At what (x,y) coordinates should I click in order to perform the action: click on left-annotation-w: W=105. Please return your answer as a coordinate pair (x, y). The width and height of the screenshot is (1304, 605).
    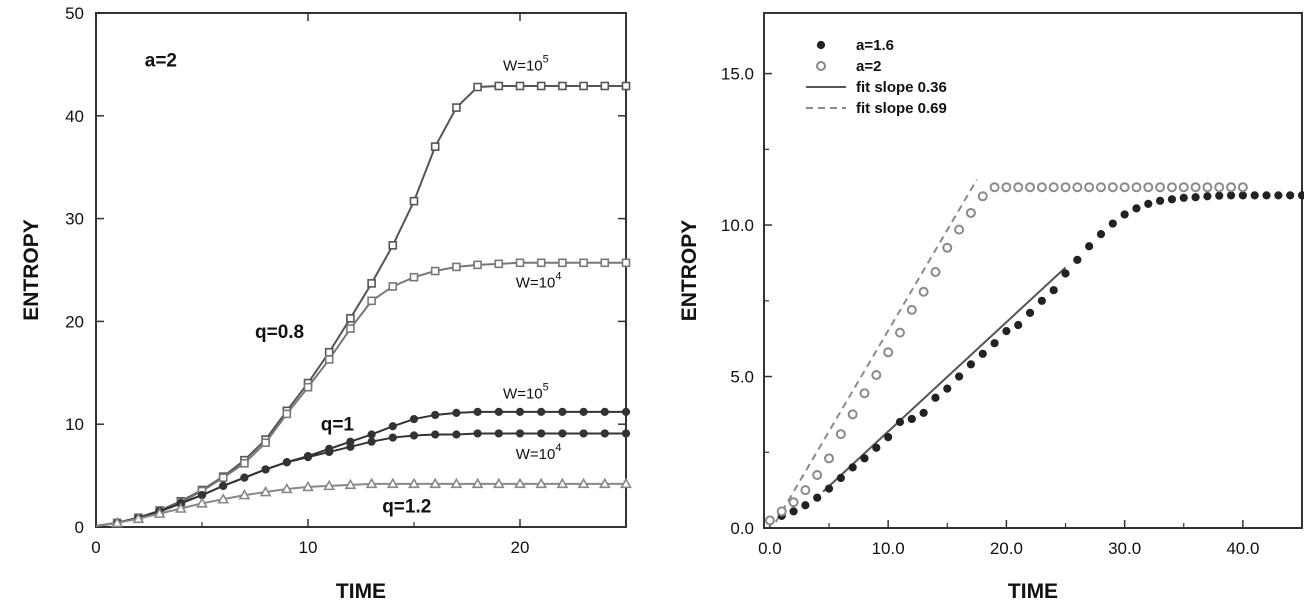
    Looking at the image, I should click on (526, 392).